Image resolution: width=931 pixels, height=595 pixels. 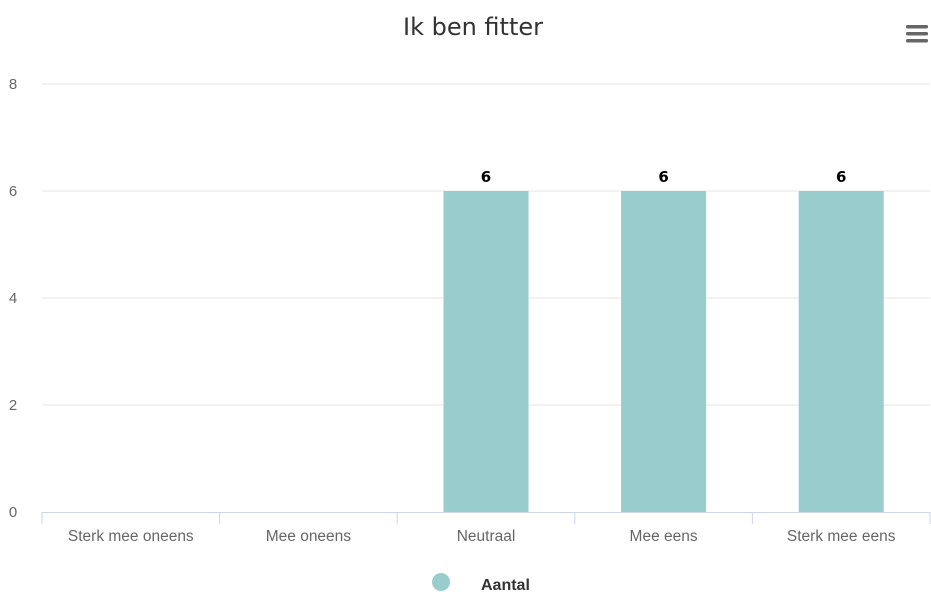 I want to click on y-axis-ticks: 0 2 4 6 8, so click(x=13, y=298).